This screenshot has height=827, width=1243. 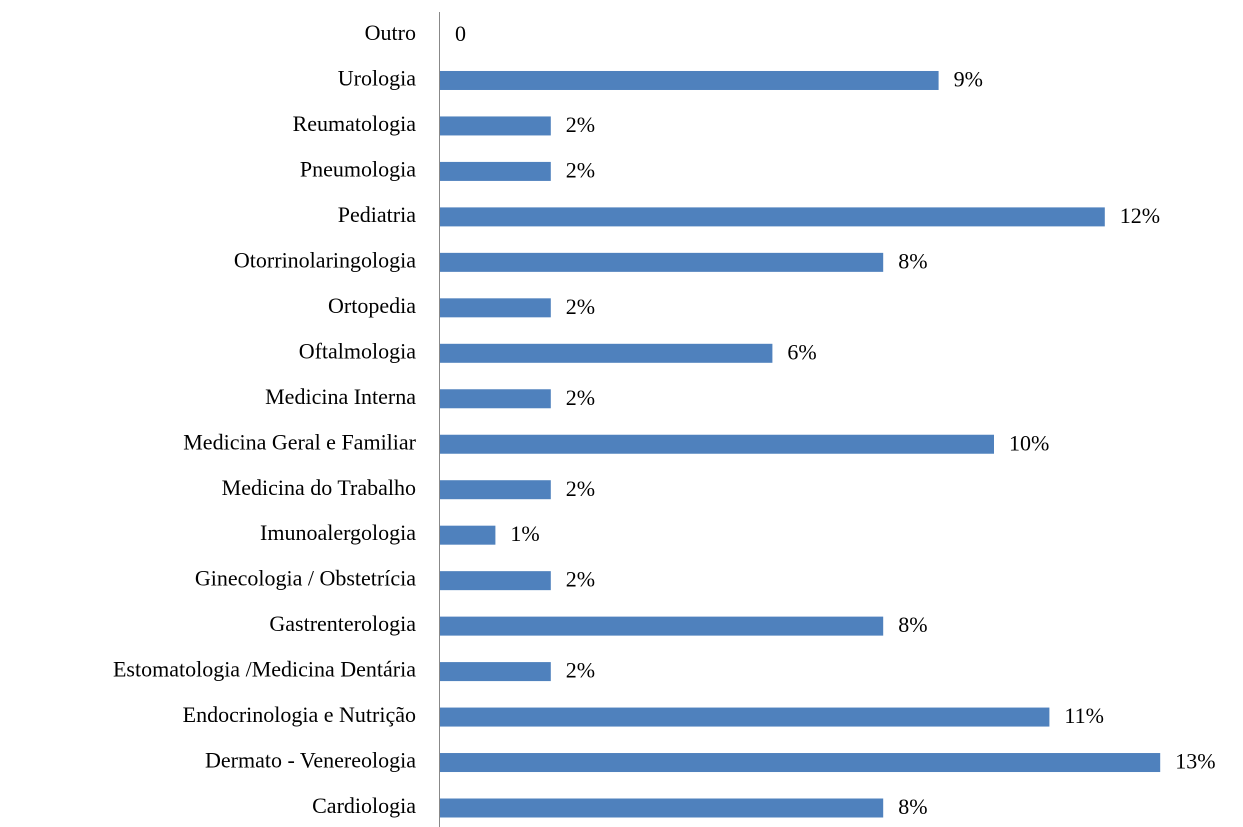 What do you see at coordinates (377, 78) in the screenshot?
I see `y-tick-label: Urologia` at bounding box center [377, 78].